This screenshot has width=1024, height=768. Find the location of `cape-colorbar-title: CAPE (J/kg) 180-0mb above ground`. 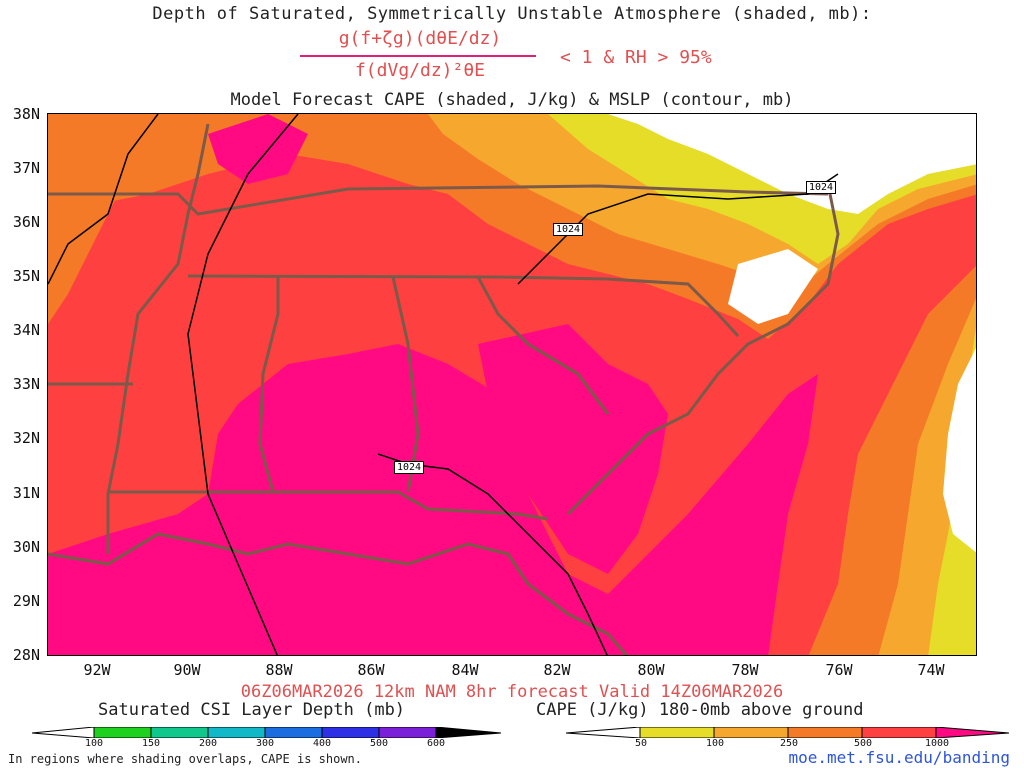

cape-colorbar-title: CAPE (J/kg) 180-0mb above ground is located at coordinates (700, 710).